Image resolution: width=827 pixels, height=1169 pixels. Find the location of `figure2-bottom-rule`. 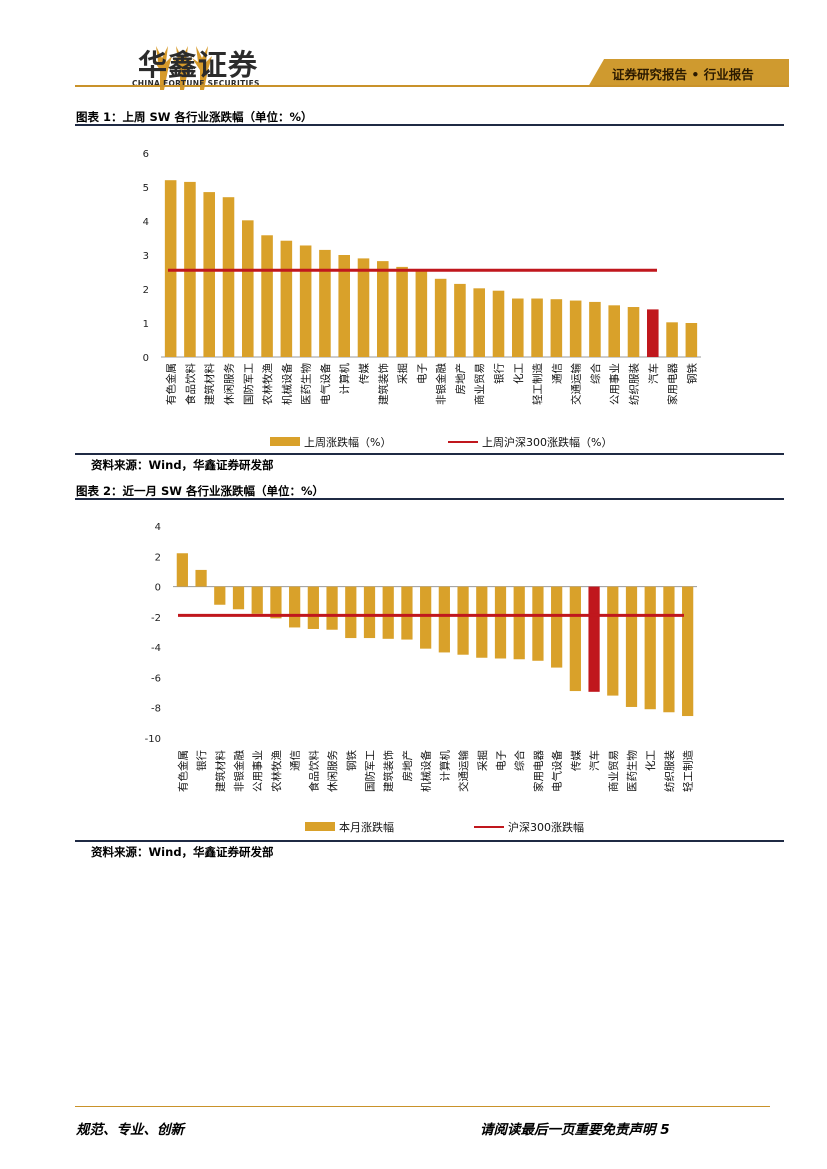

figure2-bottom-rule is located at coordinates (429, 841).